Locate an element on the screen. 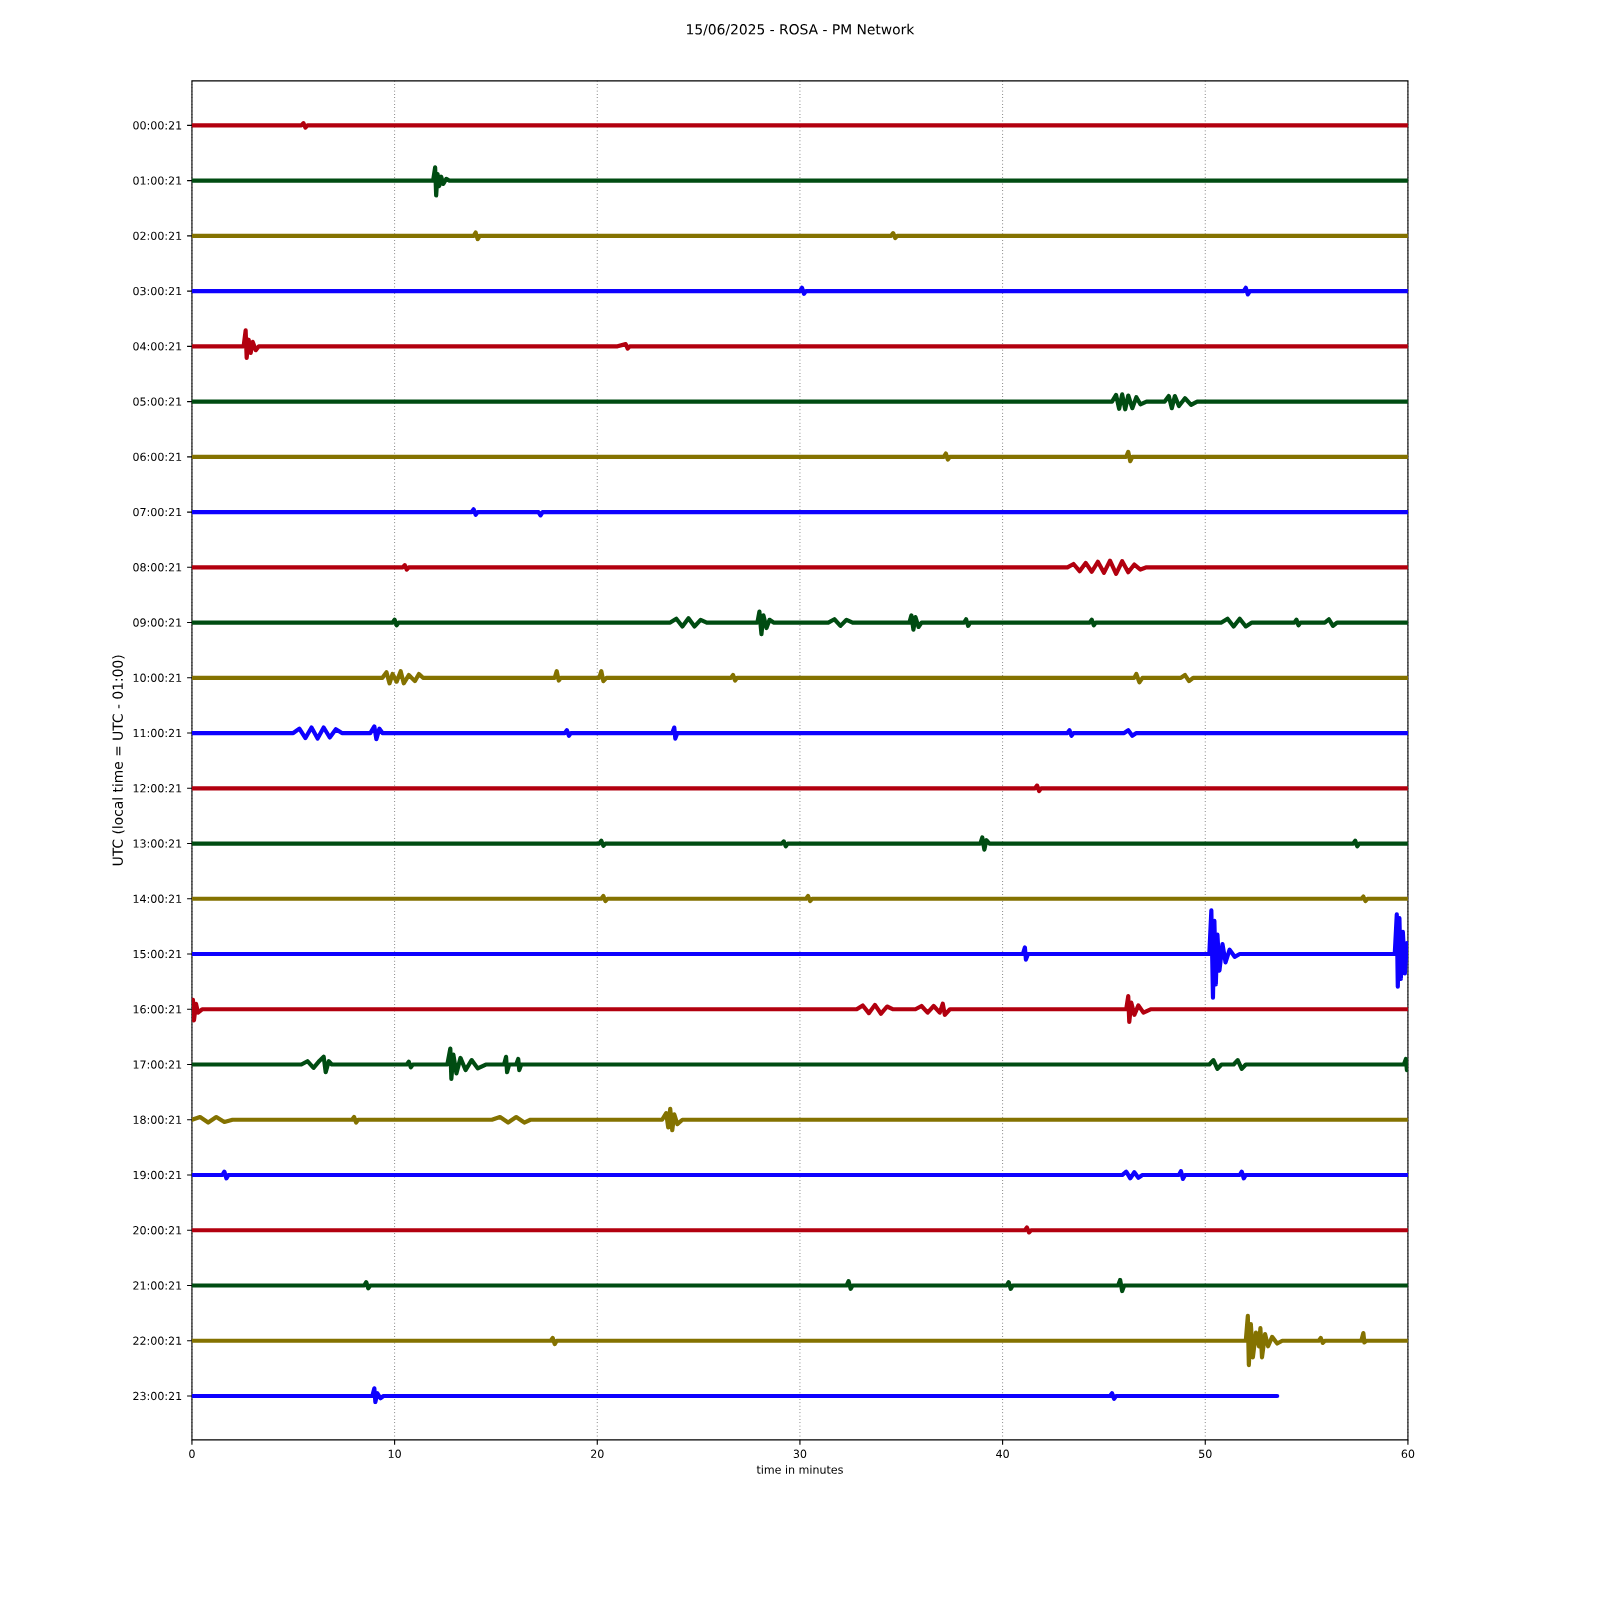 The width and height of the screenshot is (1600, 1600). y-tick-label: 01:00:21 is located at coordinates (157, 180).